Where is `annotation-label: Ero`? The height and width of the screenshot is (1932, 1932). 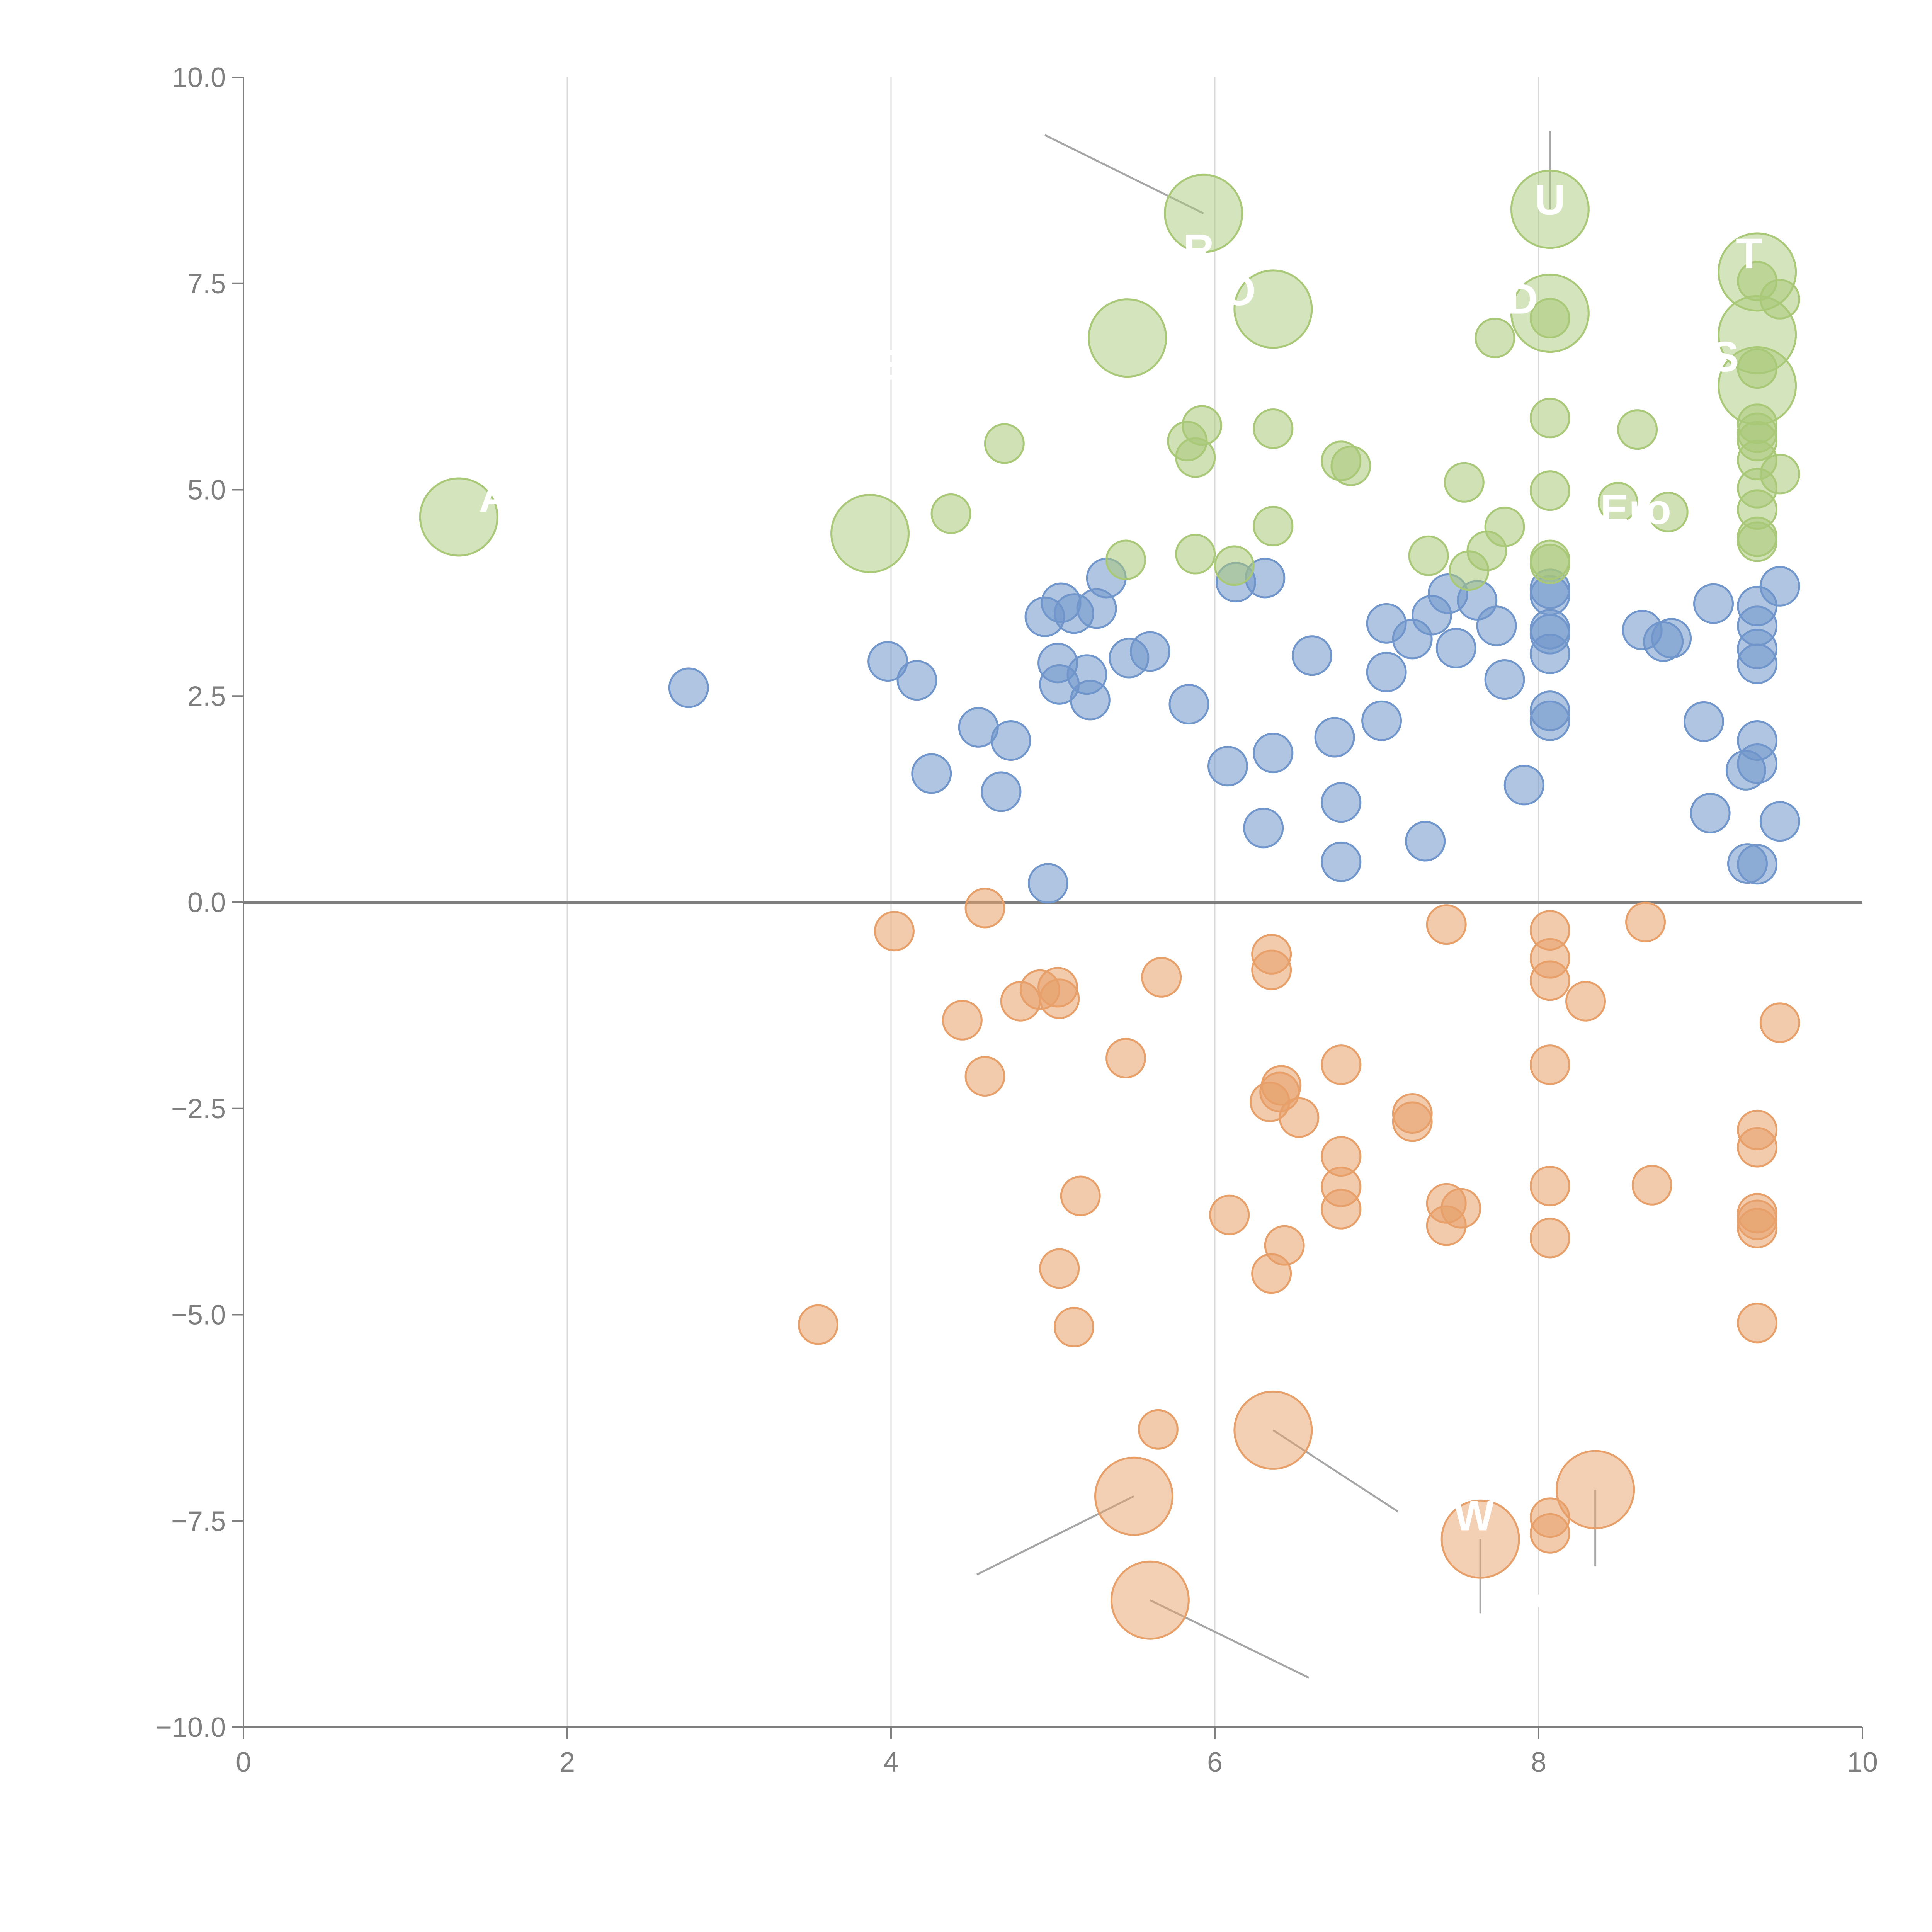 annotation-label: Ero is located at coordinates (1636, 510).